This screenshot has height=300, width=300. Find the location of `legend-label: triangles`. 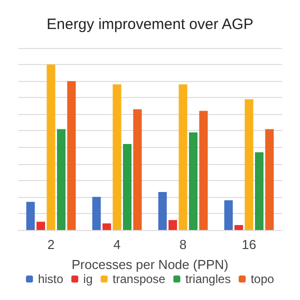

legend-label: triangles is located at coordinates (208, 279).